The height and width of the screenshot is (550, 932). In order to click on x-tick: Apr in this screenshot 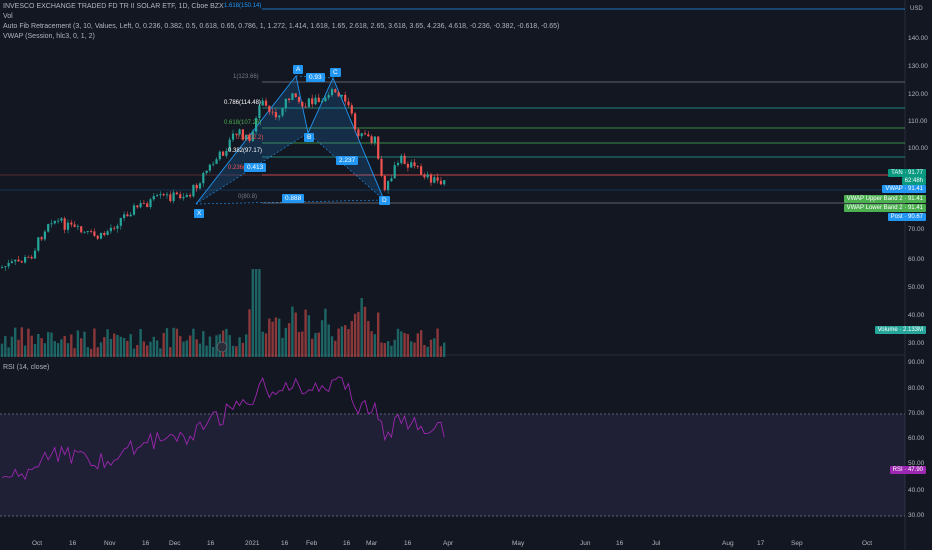, I will do `click(448, 543)`.